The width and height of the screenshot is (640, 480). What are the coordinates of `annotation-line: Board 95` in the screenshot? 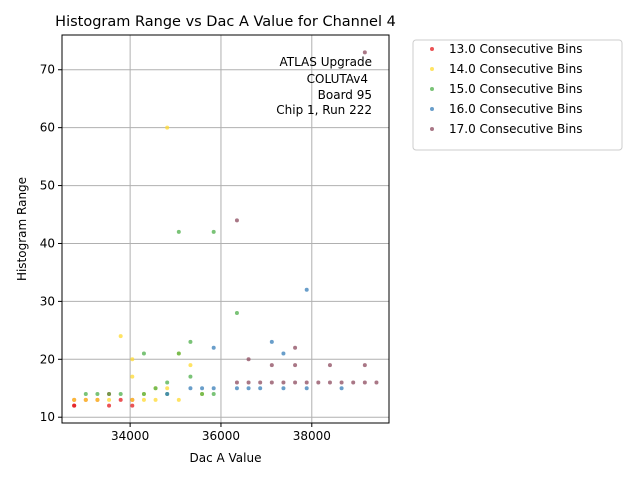 It's located at (345, 95).